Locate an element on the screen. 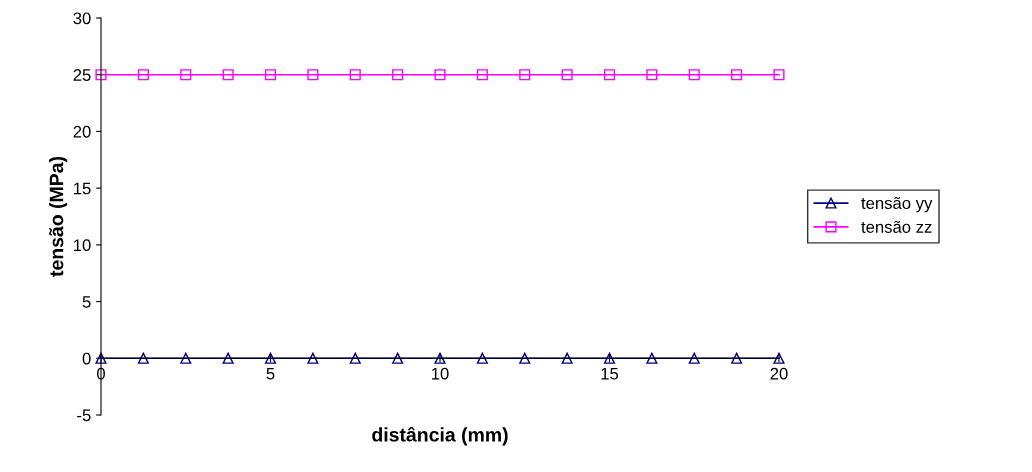 The width and height of the screenshot is (1032, 472). y-tick-label: 5 is located at coordinates (86, 302).